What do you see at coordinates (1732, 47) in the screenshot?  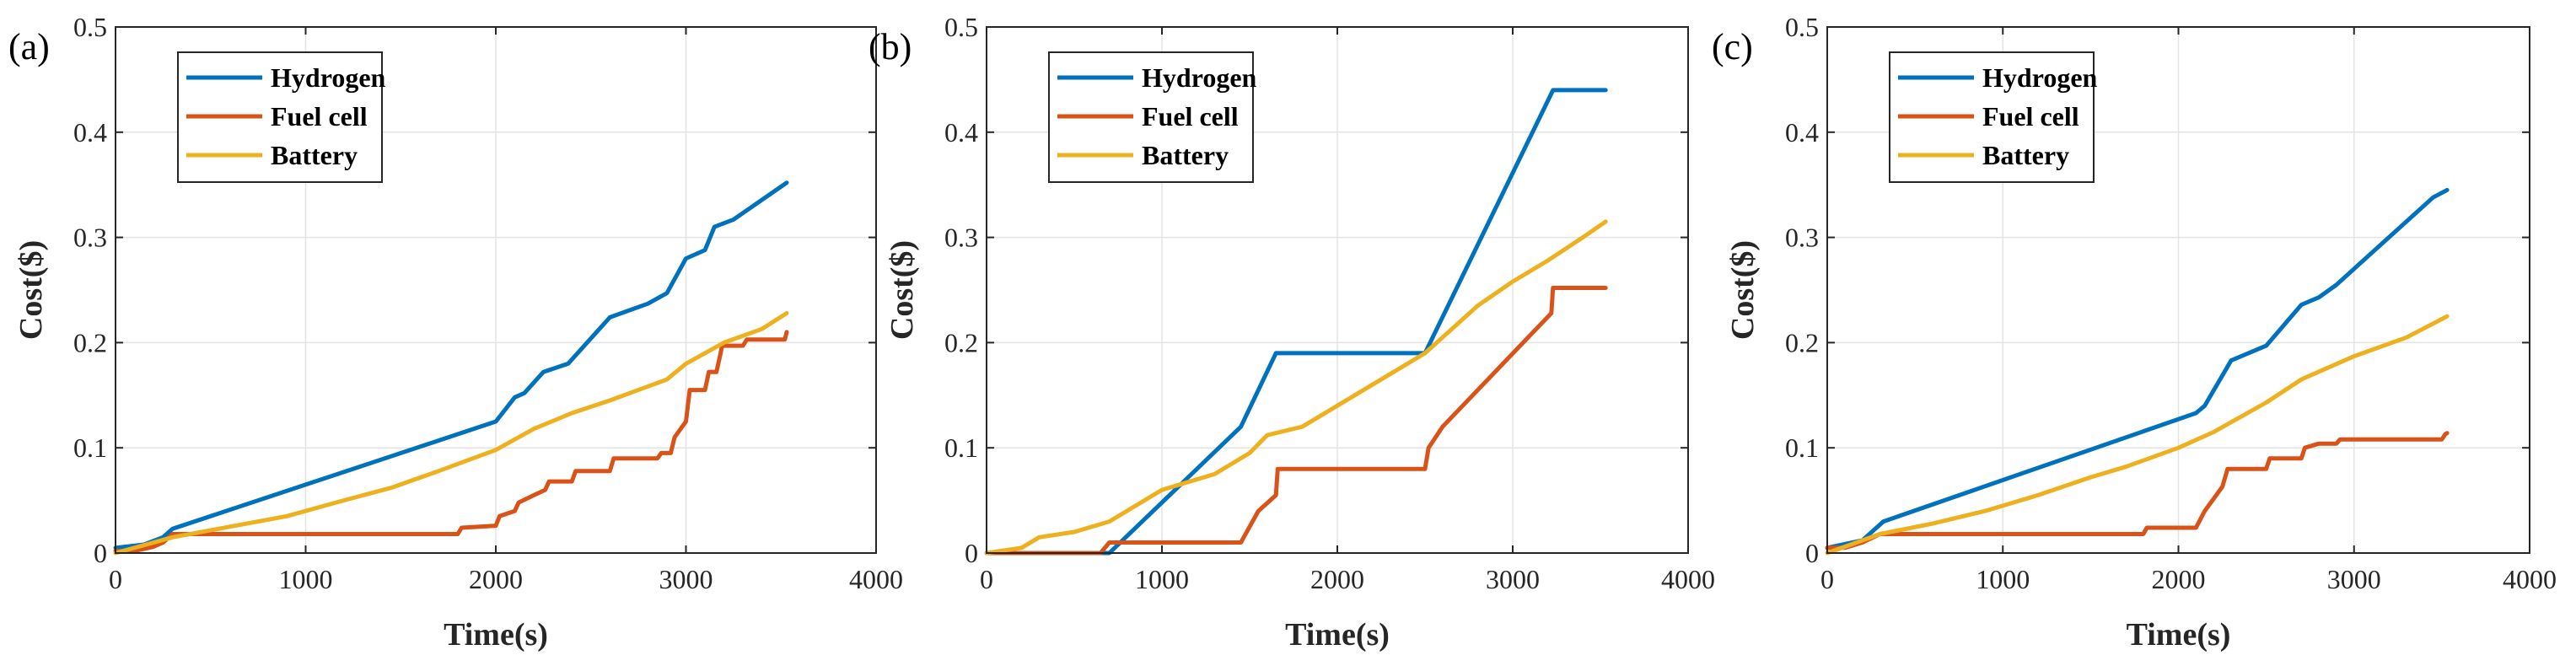 I see `panel-label: (c)` at bounding box center [1732, 47].